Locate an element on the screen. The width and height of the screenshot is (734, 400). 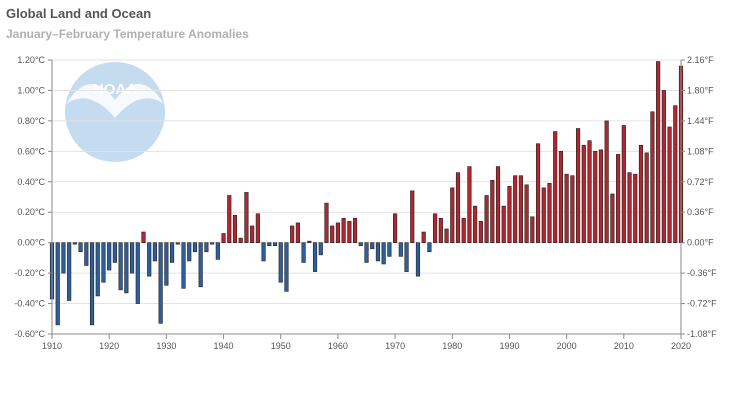
bar-1964 is located at coordinates (360, 244).